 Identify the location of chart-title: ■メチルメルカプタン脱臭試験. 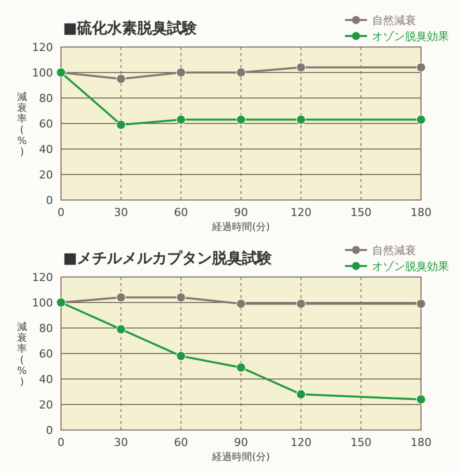
(168, 258).